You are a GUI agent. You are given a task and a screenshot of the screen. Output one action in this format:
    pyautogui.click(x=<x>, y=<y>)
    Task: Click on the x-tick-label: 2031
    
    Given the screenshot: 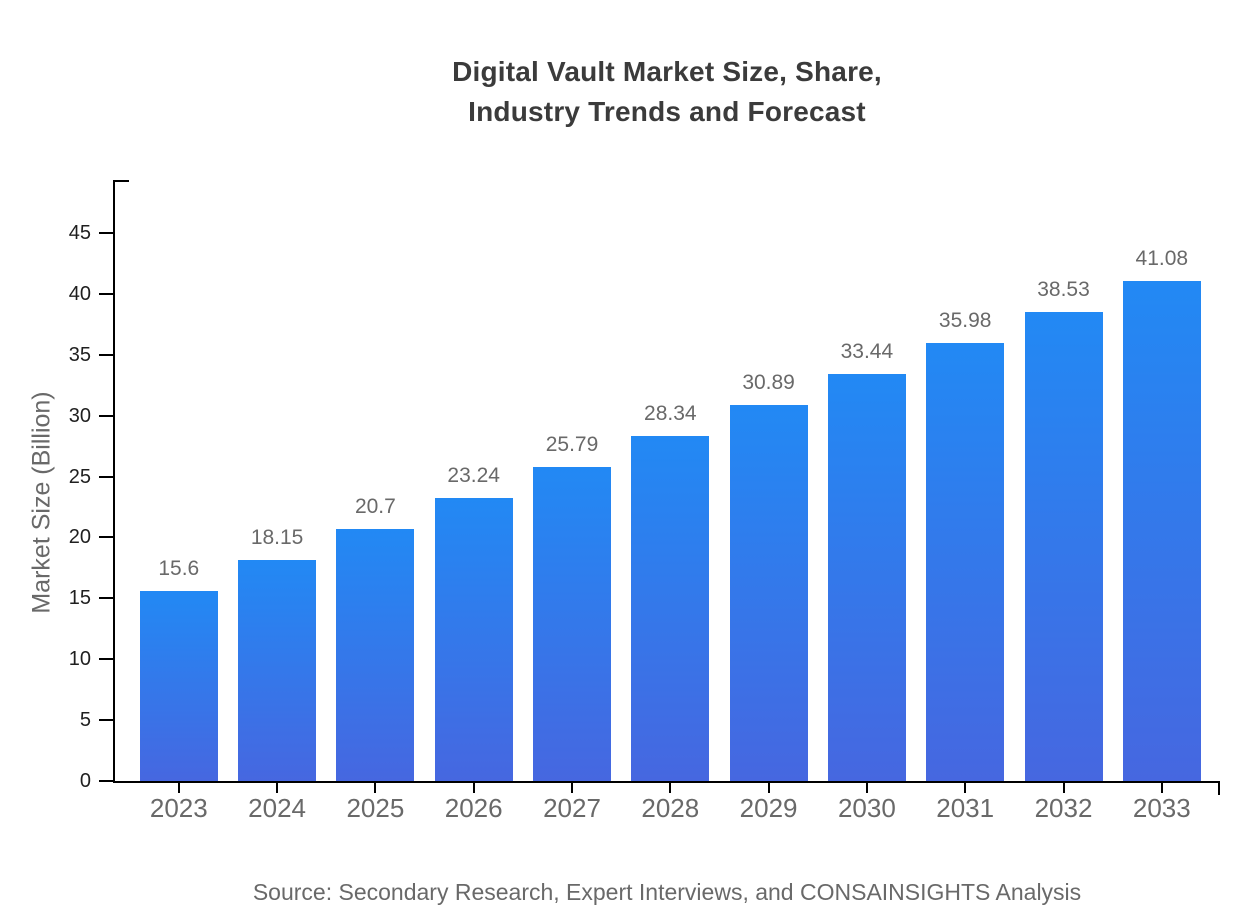 What is the action you would take?
    pyautogui.click(x=965, y=808)
    